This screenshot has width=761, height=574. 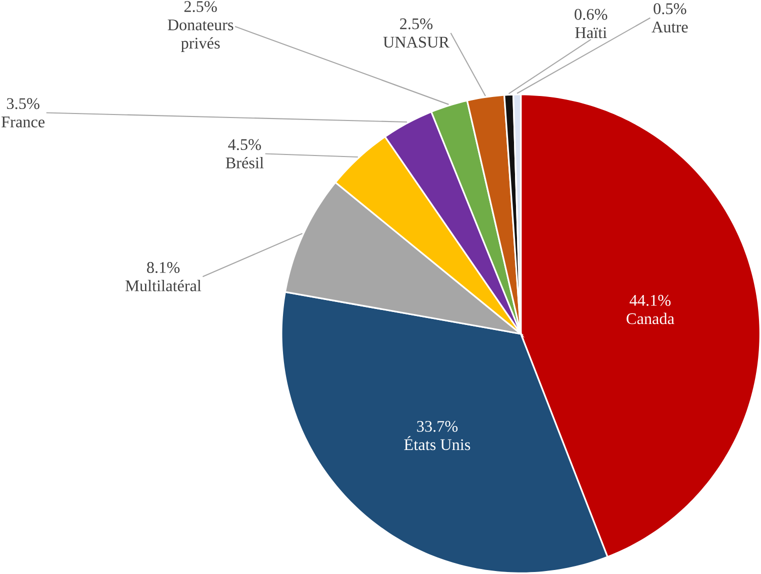 I want to click on data-label: 44.1%, so click(x=650, y=300).